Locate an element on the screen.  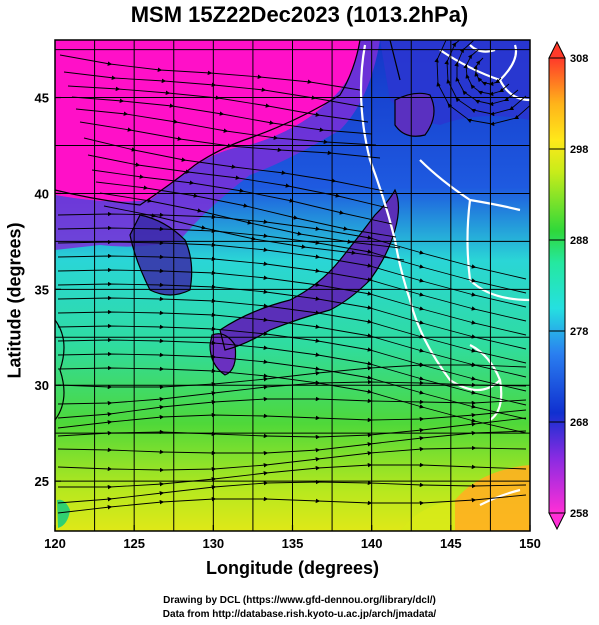
colorbar-tick-label: 278 is located at coordinates (579, 332).